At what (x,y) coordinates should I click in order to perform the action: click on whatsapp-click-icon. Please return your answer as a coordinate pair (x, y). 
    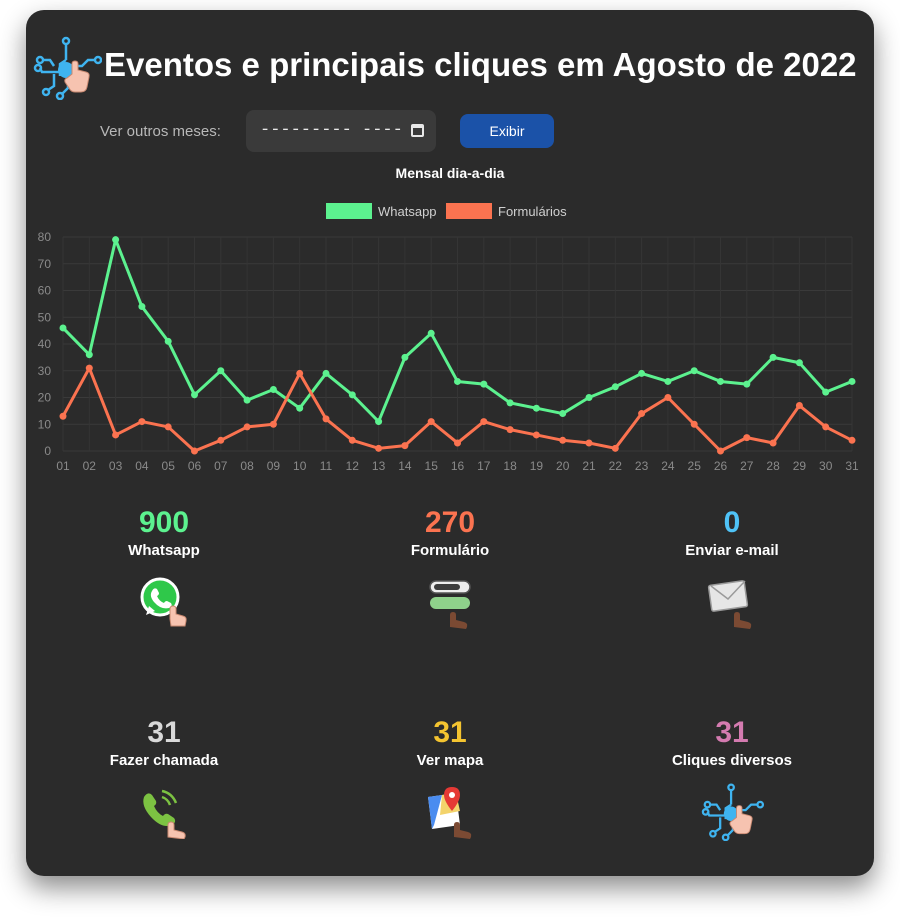
    Looking at the image, I should click on (164, 601).